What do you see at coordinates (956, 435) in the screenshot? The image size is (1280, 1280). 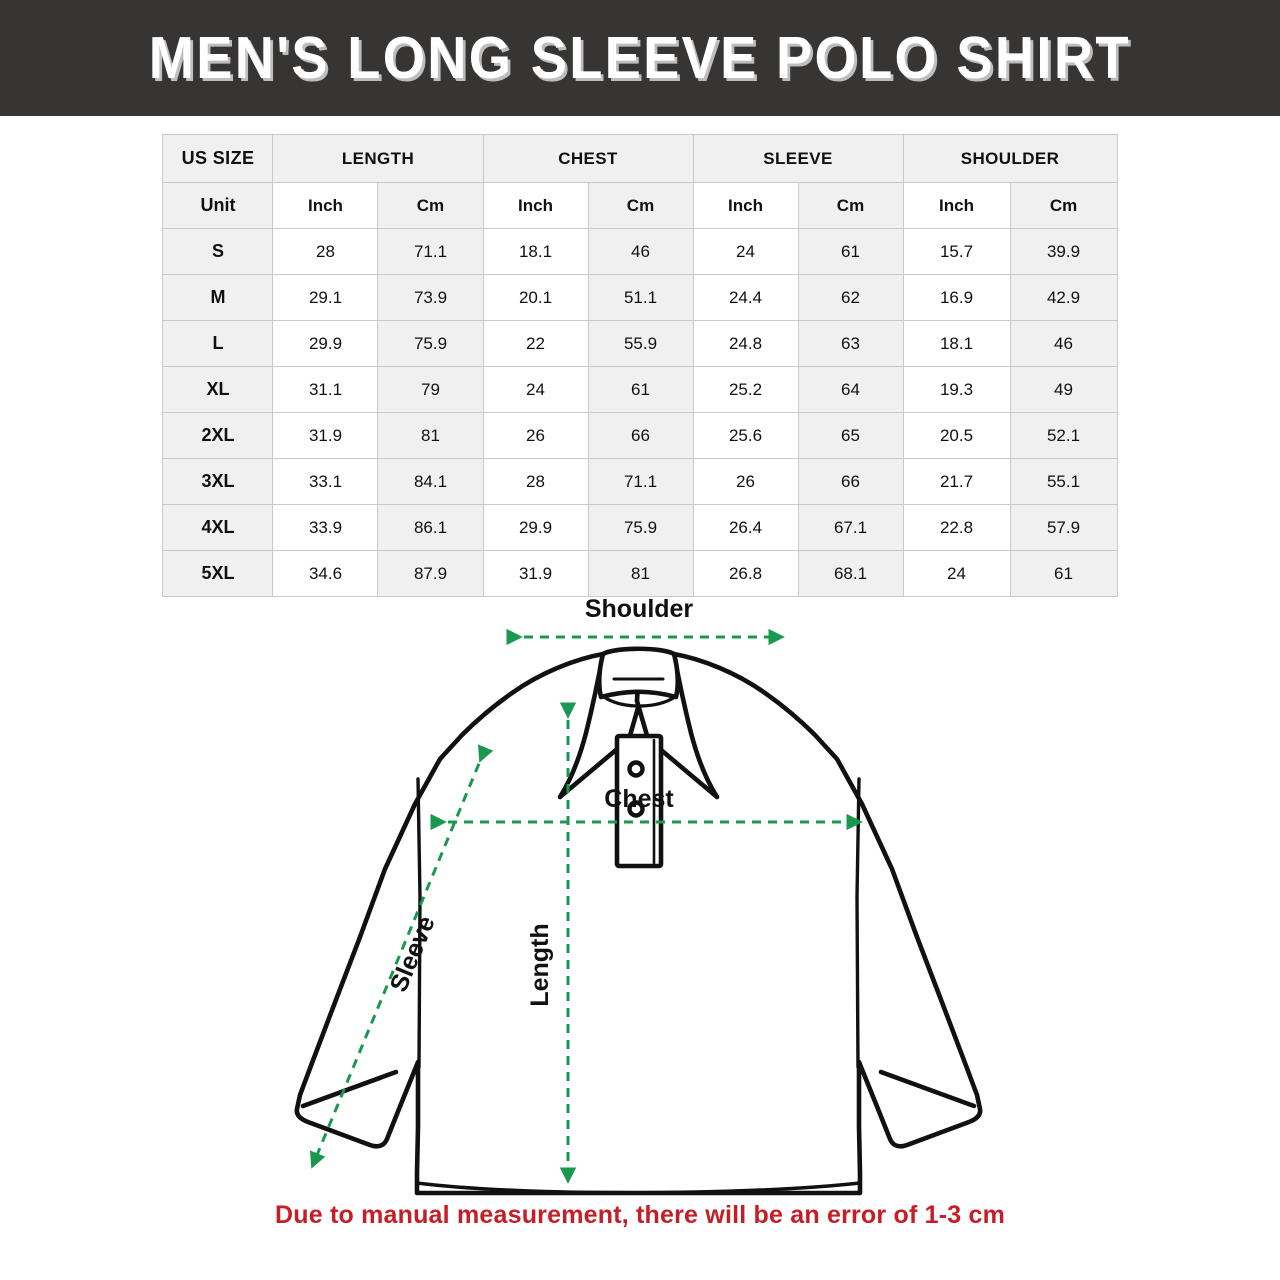 I see `cell-shoulder-inch: 20.5` at bounding box center [956, 435].